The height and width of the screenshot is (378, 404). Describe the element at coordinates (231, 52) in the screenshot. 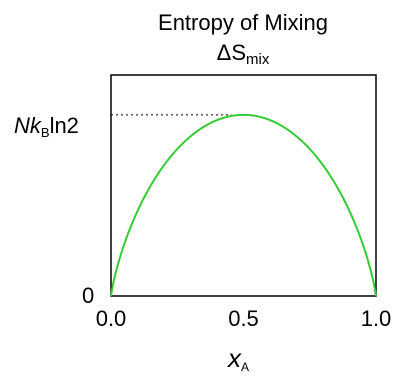

I see `chart-subtitle-main: ΔS` at that location.